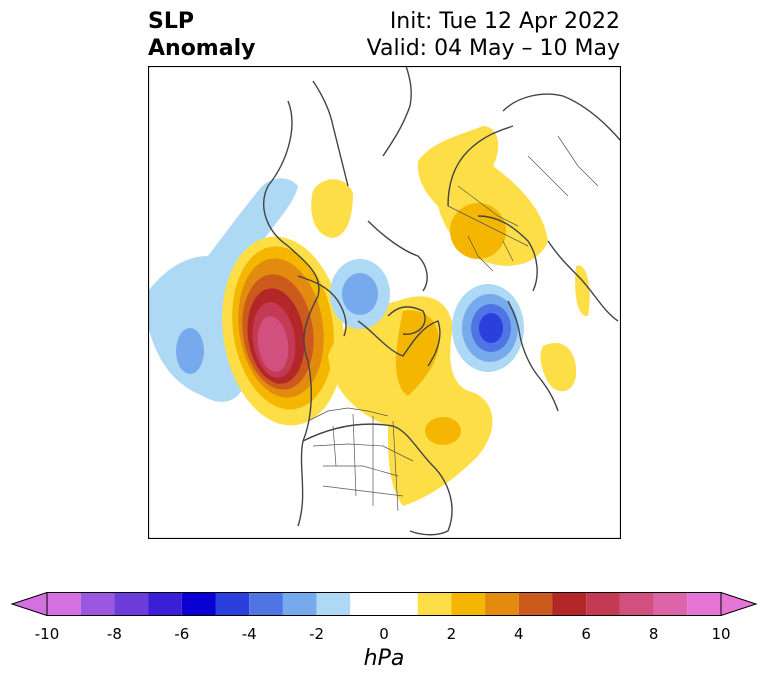  I want to click on colorbar-tick-label: 4, so click(519, 634).